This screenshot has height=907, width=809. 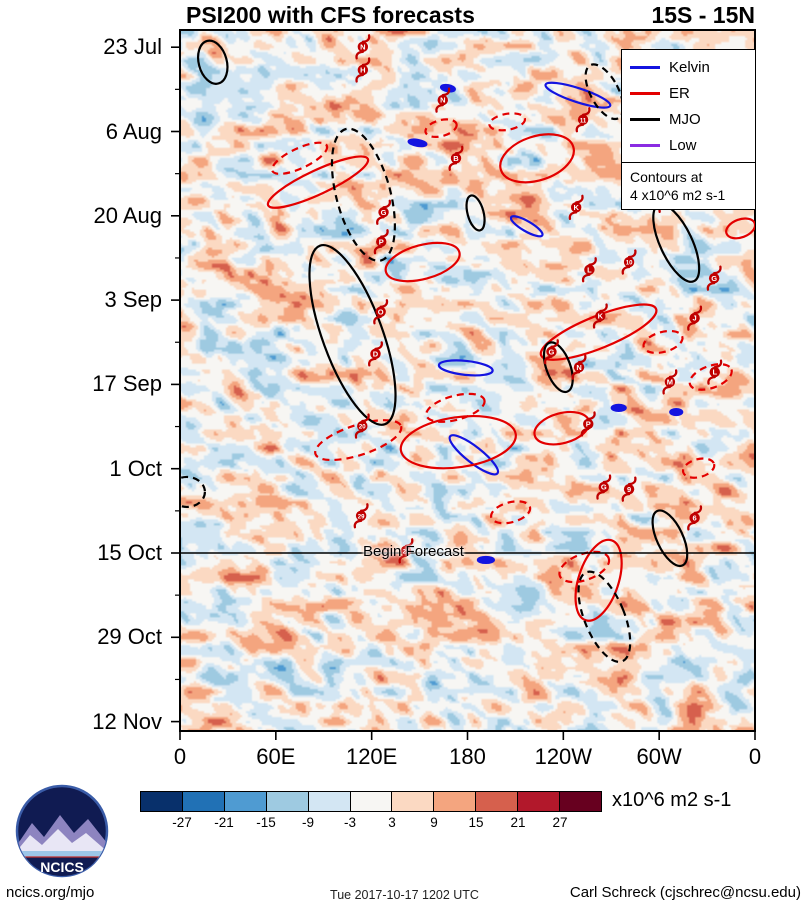 What do you see at coordinates (645, 93) in the screenshot?
I see `er-line-sample` at bounding box center [645, 93].